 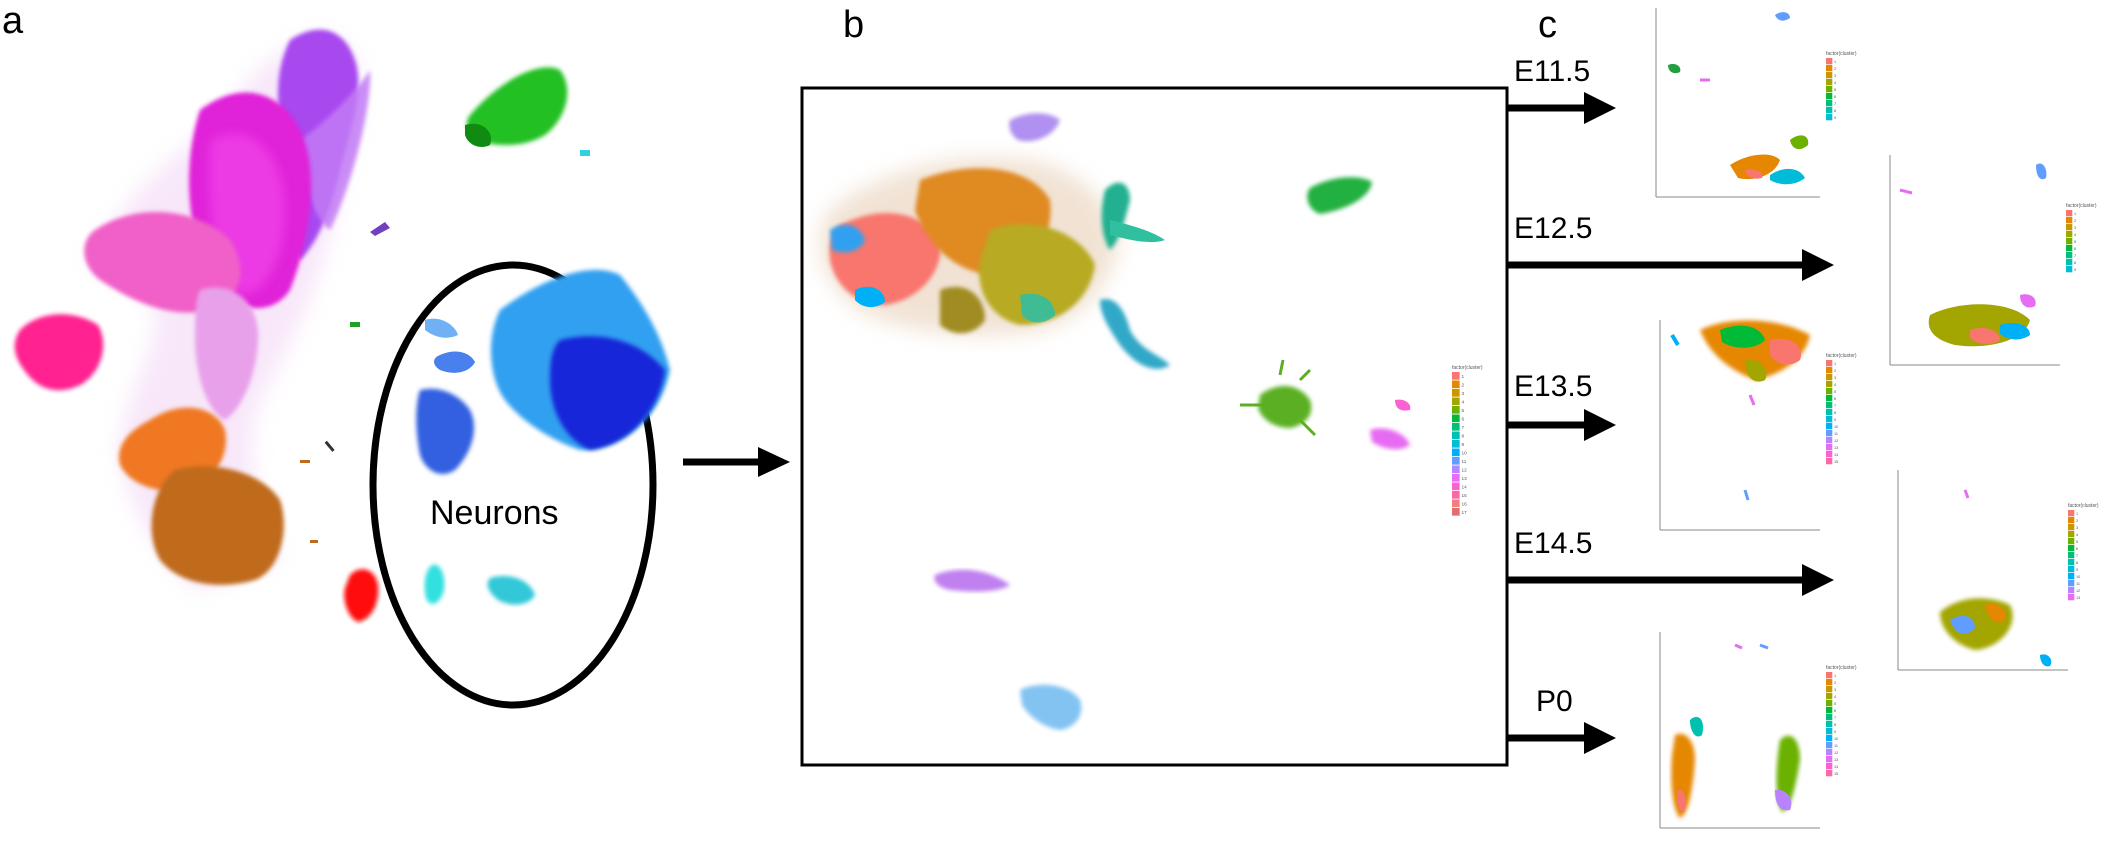 What do you see at coordinates (1465, 495) in the screenshot?
I see `legend-b-label: 15` at bounding box center [1465, 495].